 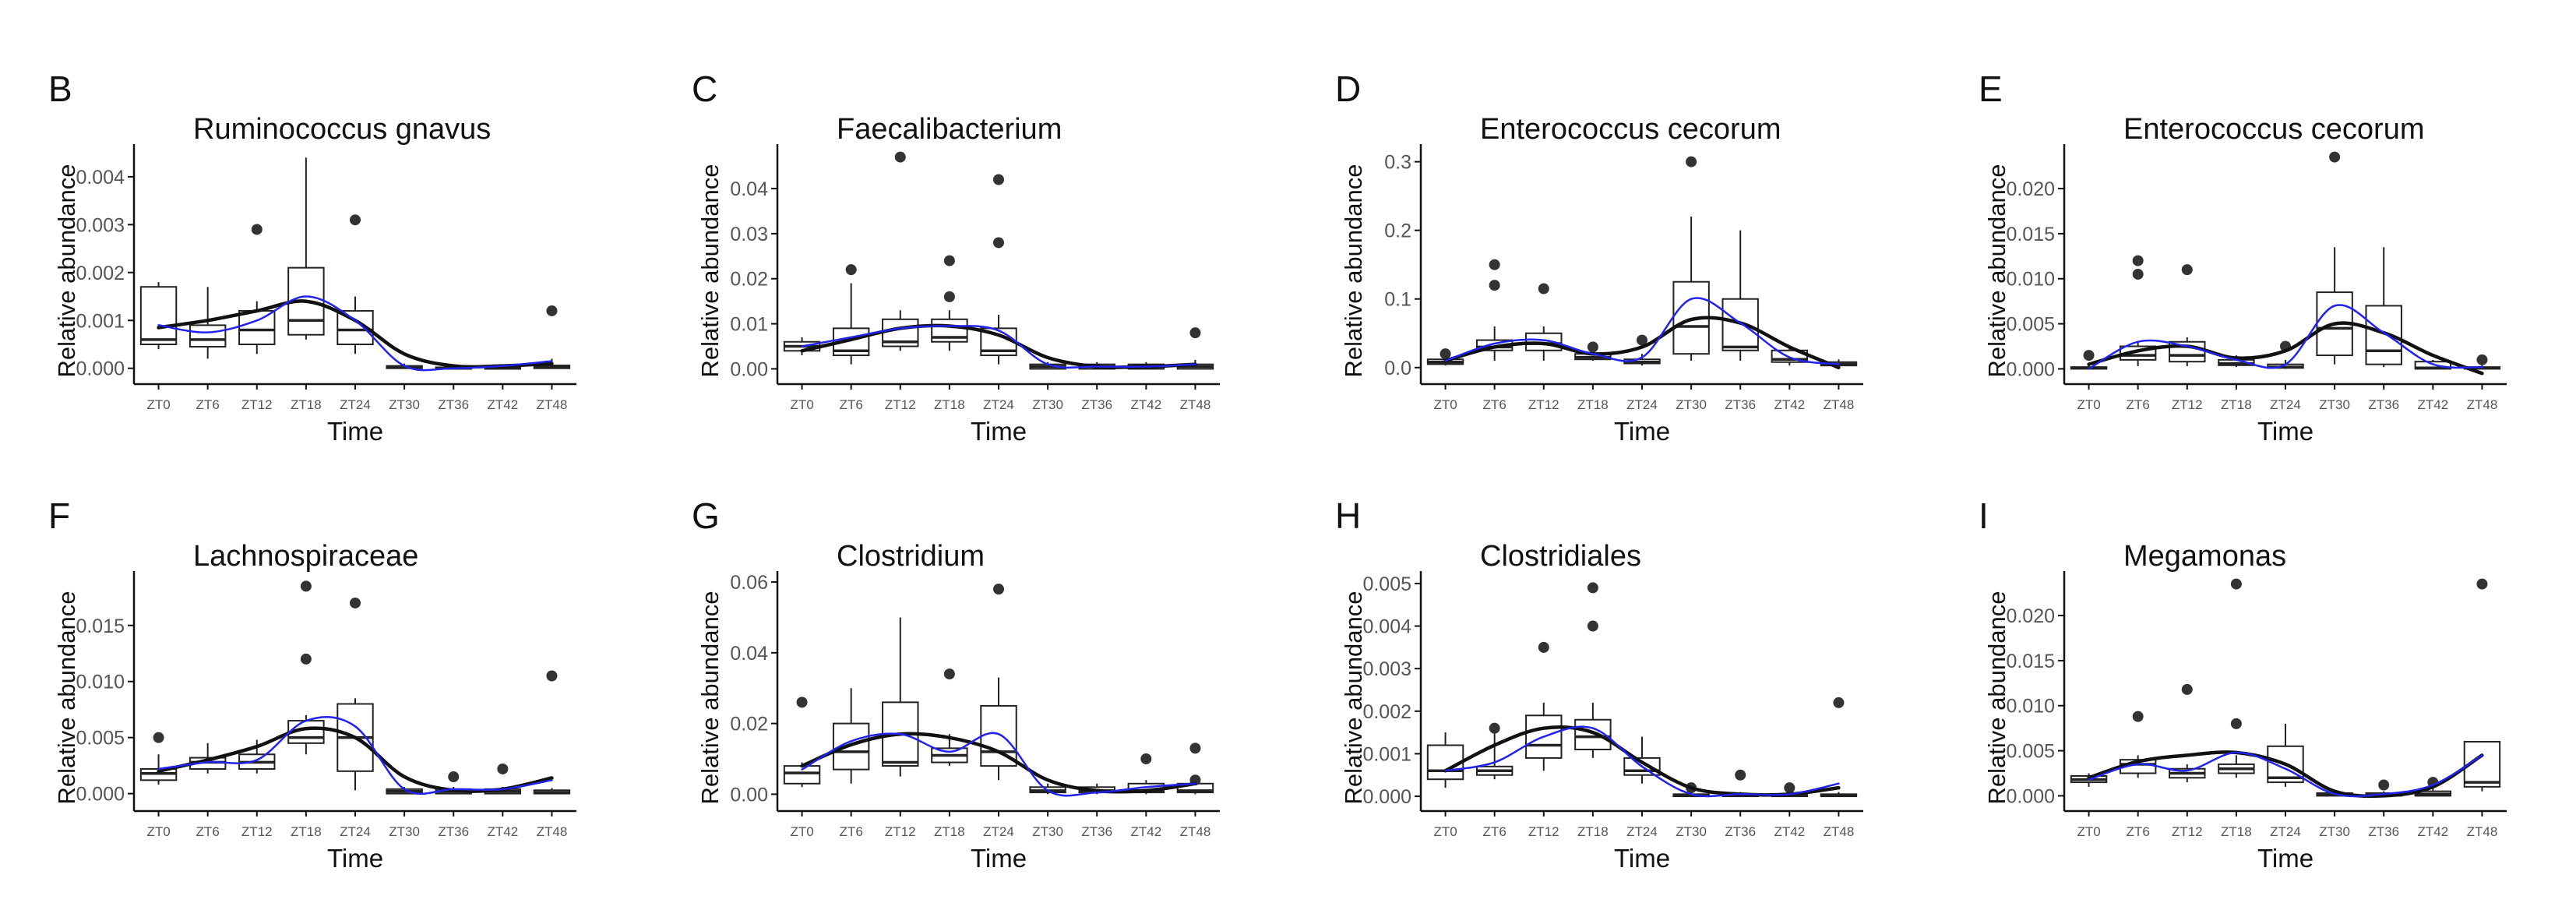 What do you see at coordinates (704, 89) in the screenshot?
I see `panel-letter: C` at bounding box center [704, 89].